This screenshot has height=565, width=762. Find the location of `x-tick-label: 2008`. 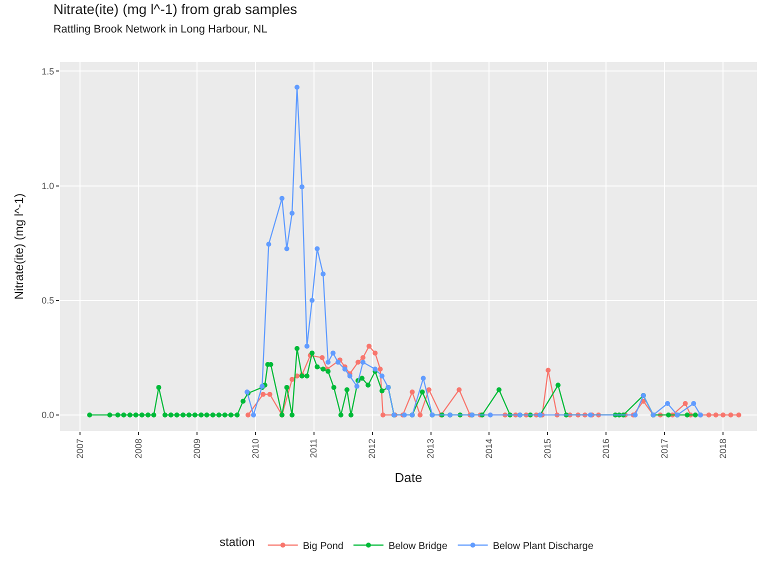

x-tick-label: 2008 is located at coordinates (138, 448).